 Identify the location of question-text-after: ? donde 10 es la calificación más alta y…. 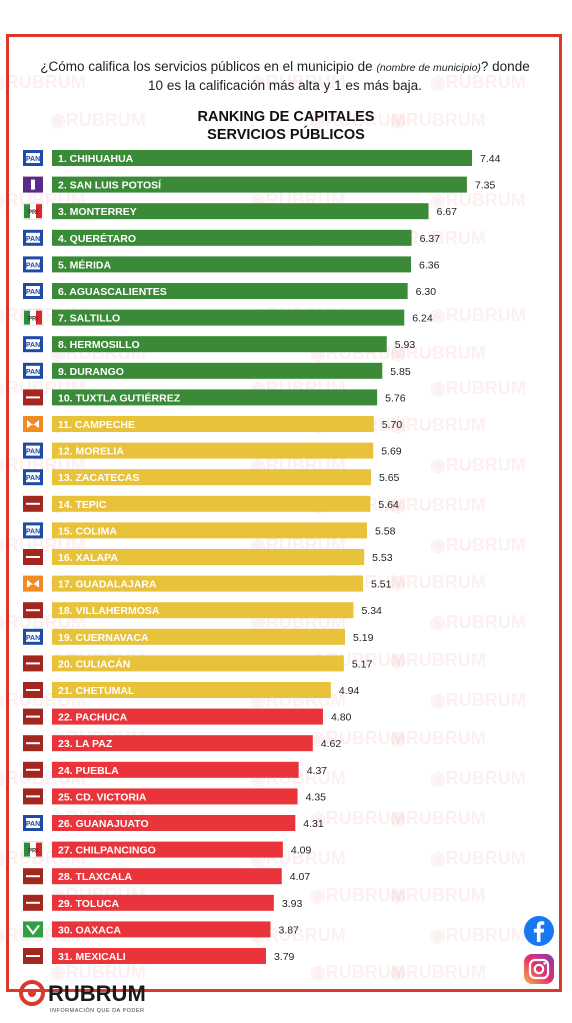
(339, 76).